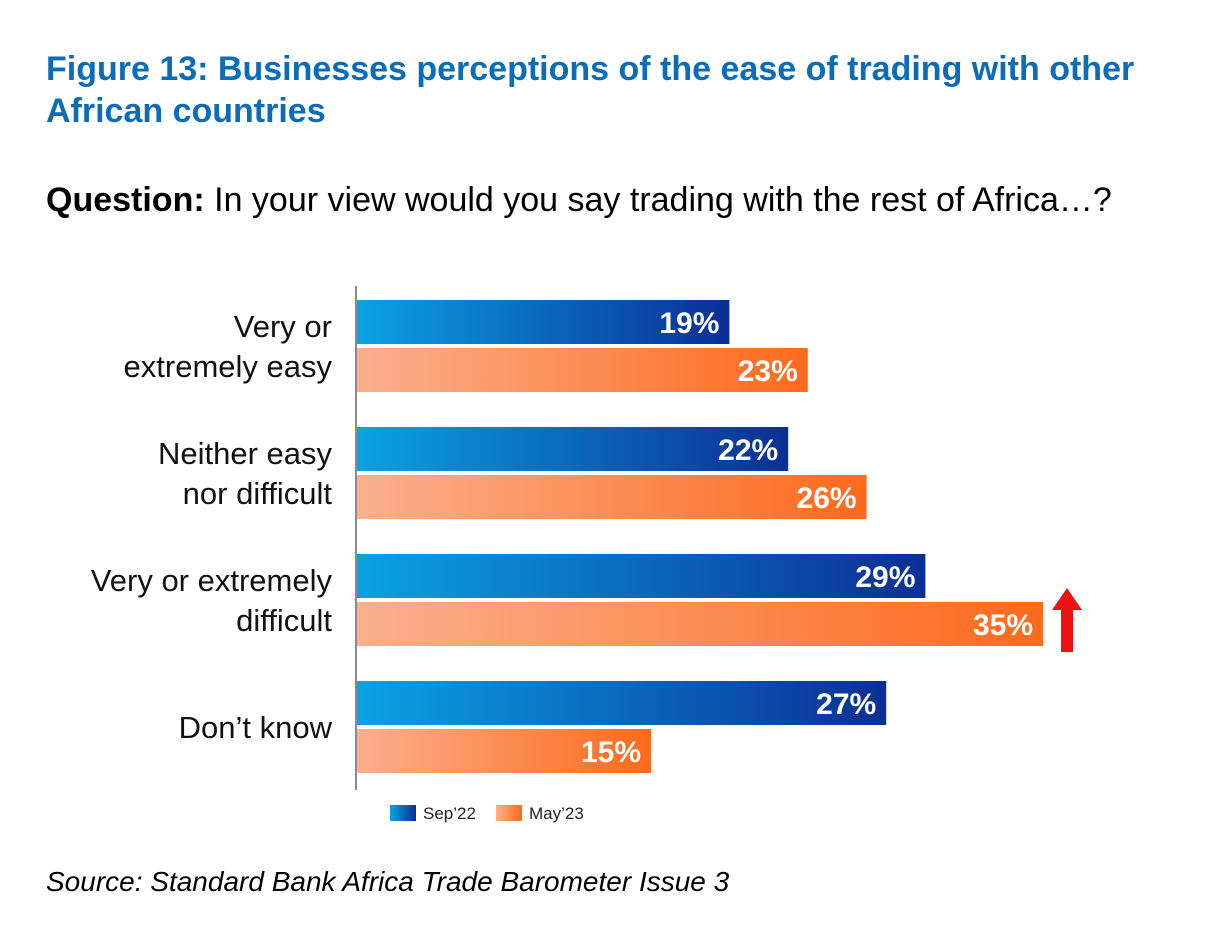  Describe the element at coordinates (827, 498) in the screenshot. I see `data-label: 26%` at that location.